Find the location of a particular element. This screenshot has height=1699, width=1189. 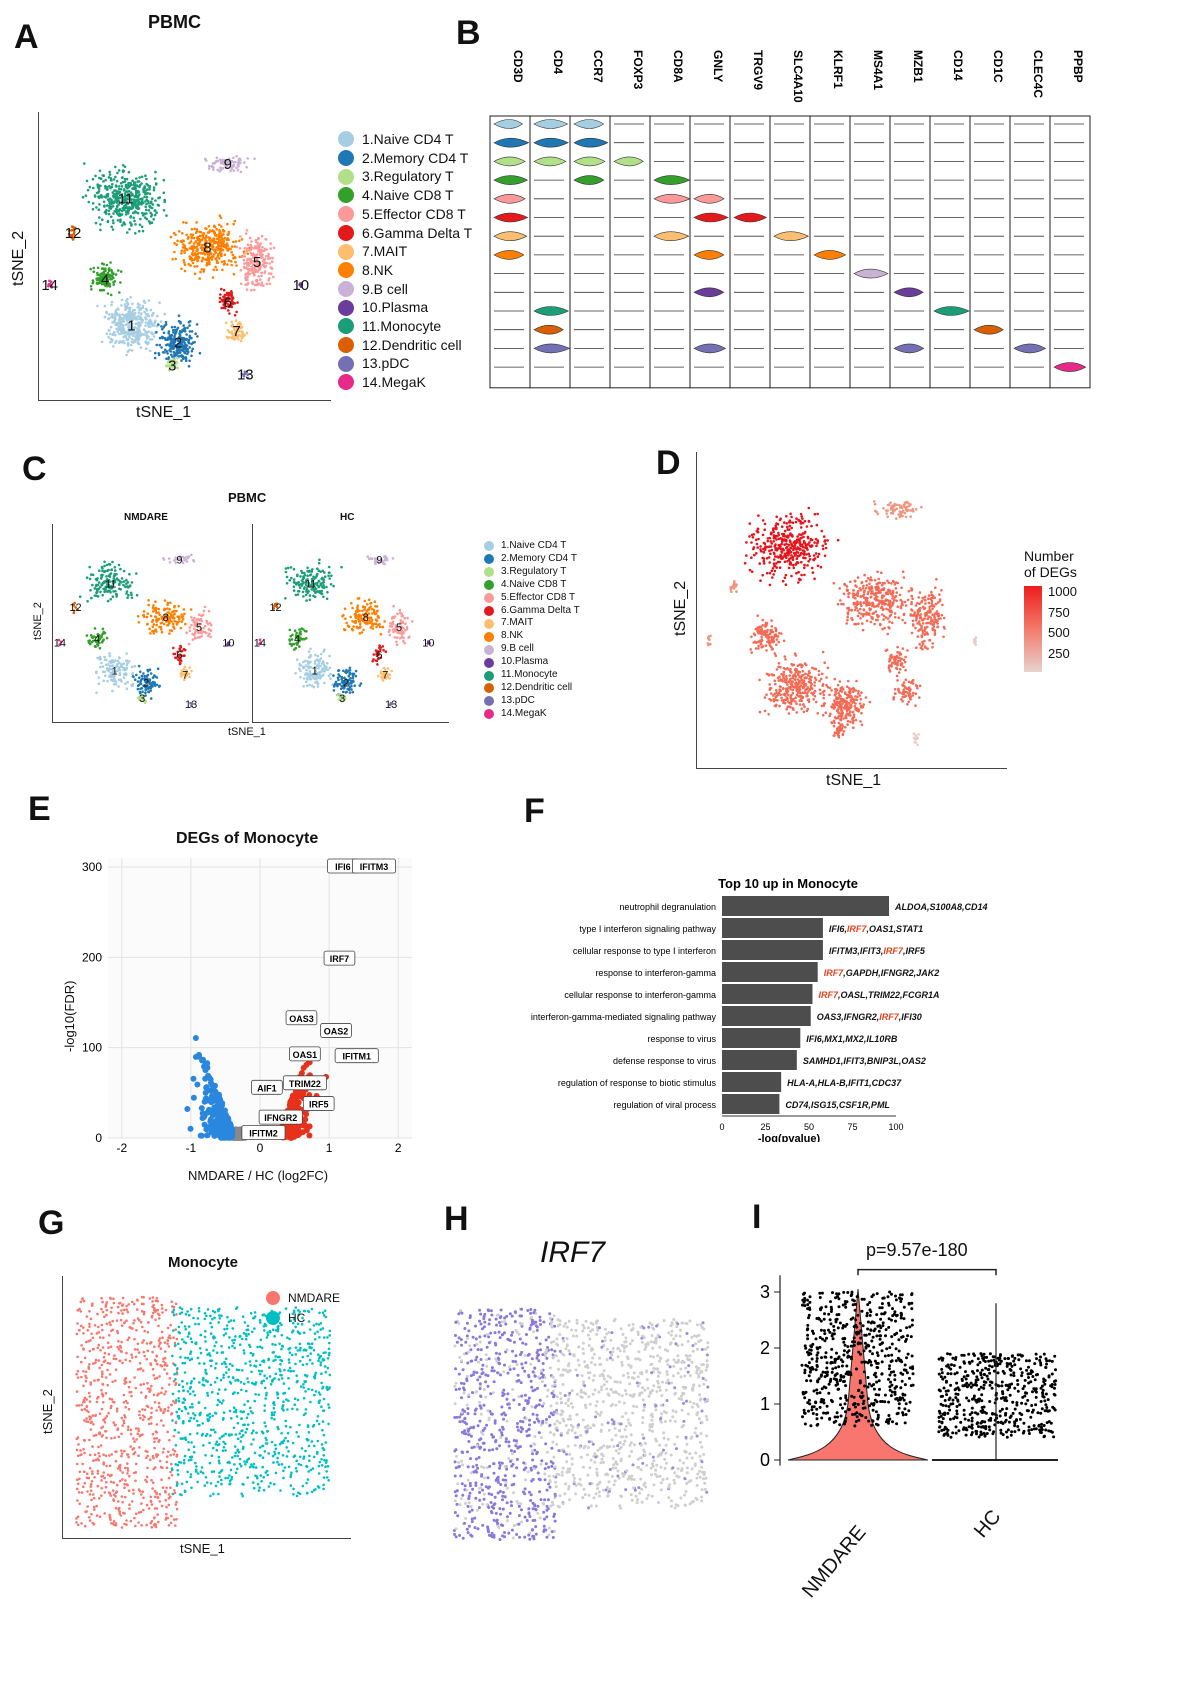

panel-d-axes is located at coordinates (851, 610).